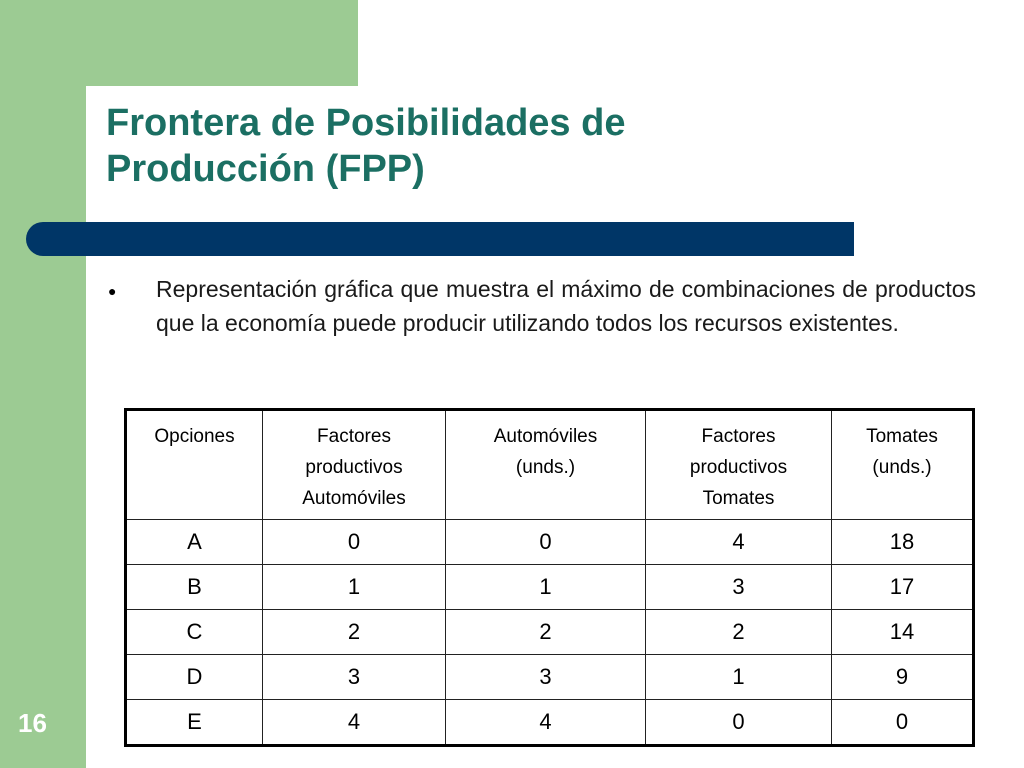 Image resolution: width=1024 pixels, height=768 pixels. I want to click on slide-number: 16, so click(32, 723).